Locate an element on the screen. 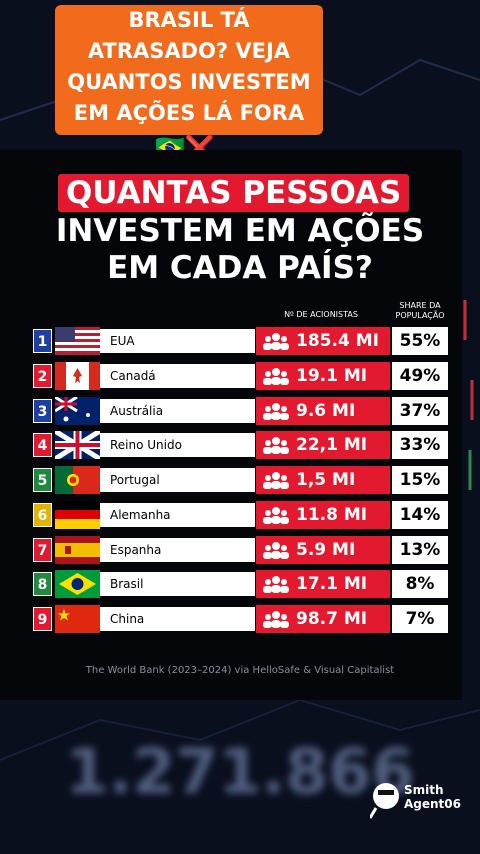 This screenshot has height=854, width=480. table-row: 7 Espanha 5.9 MI 13% is located at coordinates (241, 549).